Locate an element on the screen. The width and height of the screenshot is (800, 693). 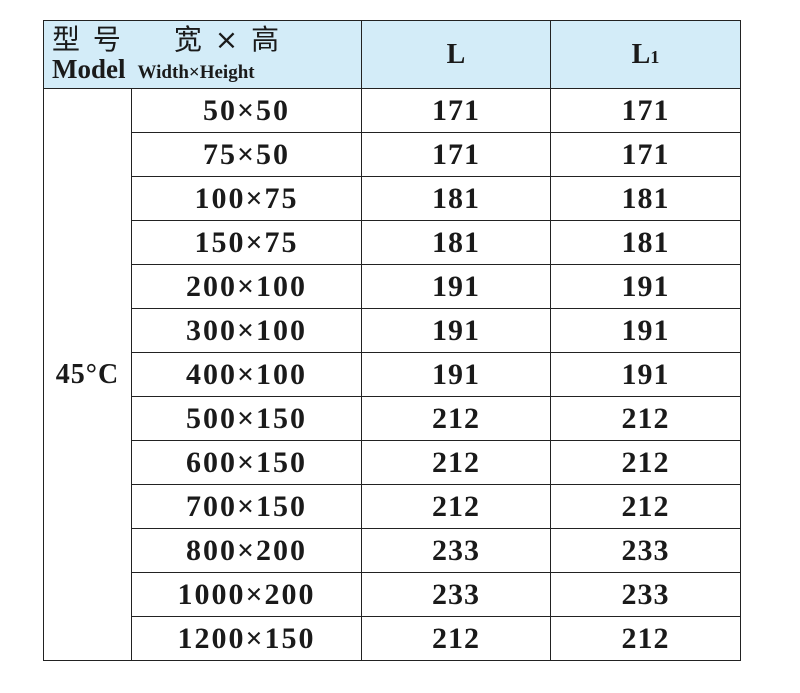
col-L-header: L is located at coordinates (456, 54).